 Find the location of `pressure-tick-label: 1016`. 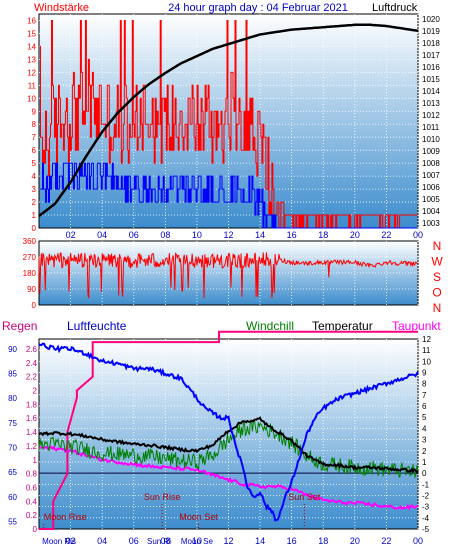

pressure-tick-label: 1016 is located at coordinates (431, 67).